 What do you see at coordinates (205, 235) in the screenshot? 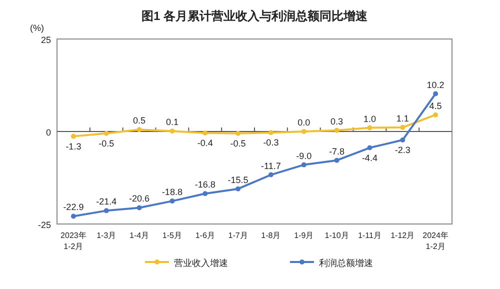
I see `x-tick-label: 1-6月` at bounding box center [205, 235].